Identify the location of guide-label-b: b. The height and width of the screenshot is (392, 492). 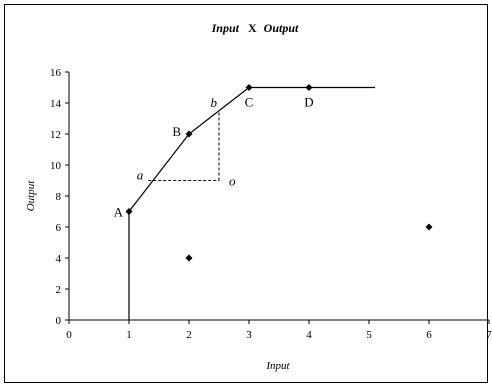
(214, 102).